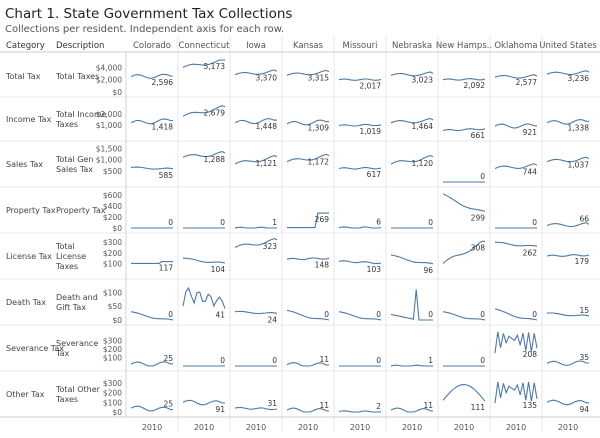 This screenshot has height=438, width=600. I want to click on end-value-label-7-1: 91, so click(220, 409).